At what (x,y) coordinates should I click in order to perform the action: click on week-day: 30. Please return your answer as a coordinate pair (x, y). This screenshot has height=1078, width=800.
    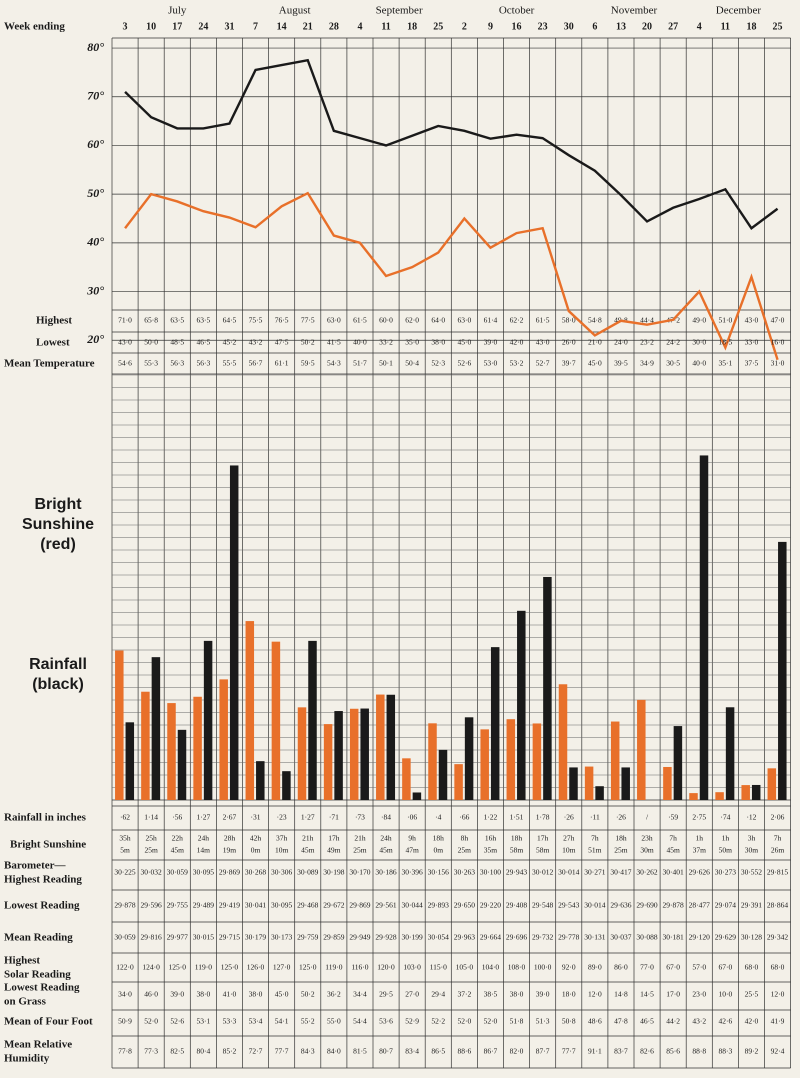
    Looking at the image, I should click on (569, 26).